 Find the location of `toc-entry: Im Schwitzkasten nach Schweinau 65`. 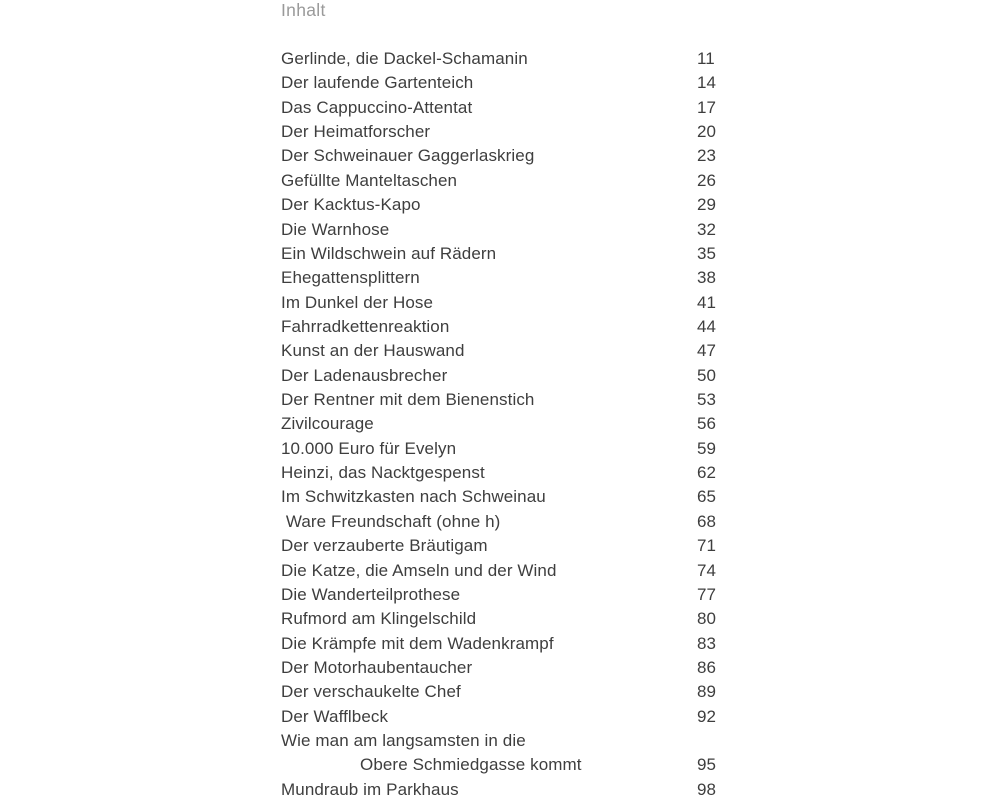

toc-entry: Im Schwitzkasten nach Schweinau 65 is located at coordinates (501, 497).